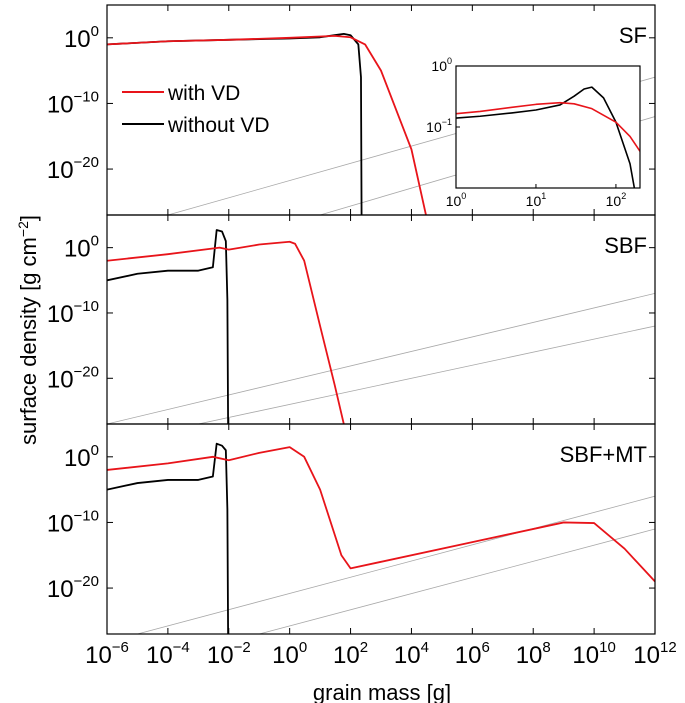 The height and width of the screenshot is (703, 685). Describe the element at coordinates (73, 169) in the screenshot. I see `y-tick-label-sf: 10−20` at that location.